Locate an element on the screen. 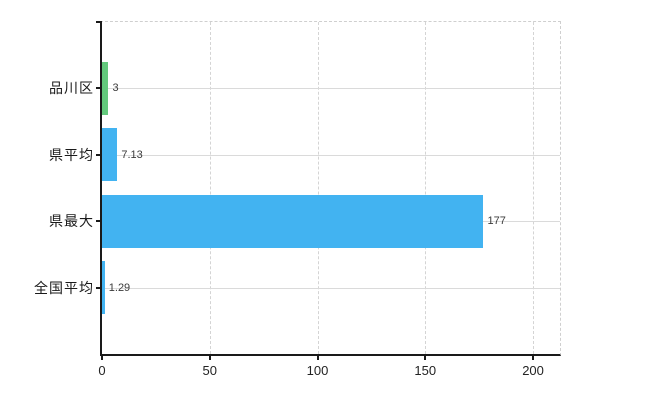  bar-value-label: 7.13 is located at coordinates (132, 154).